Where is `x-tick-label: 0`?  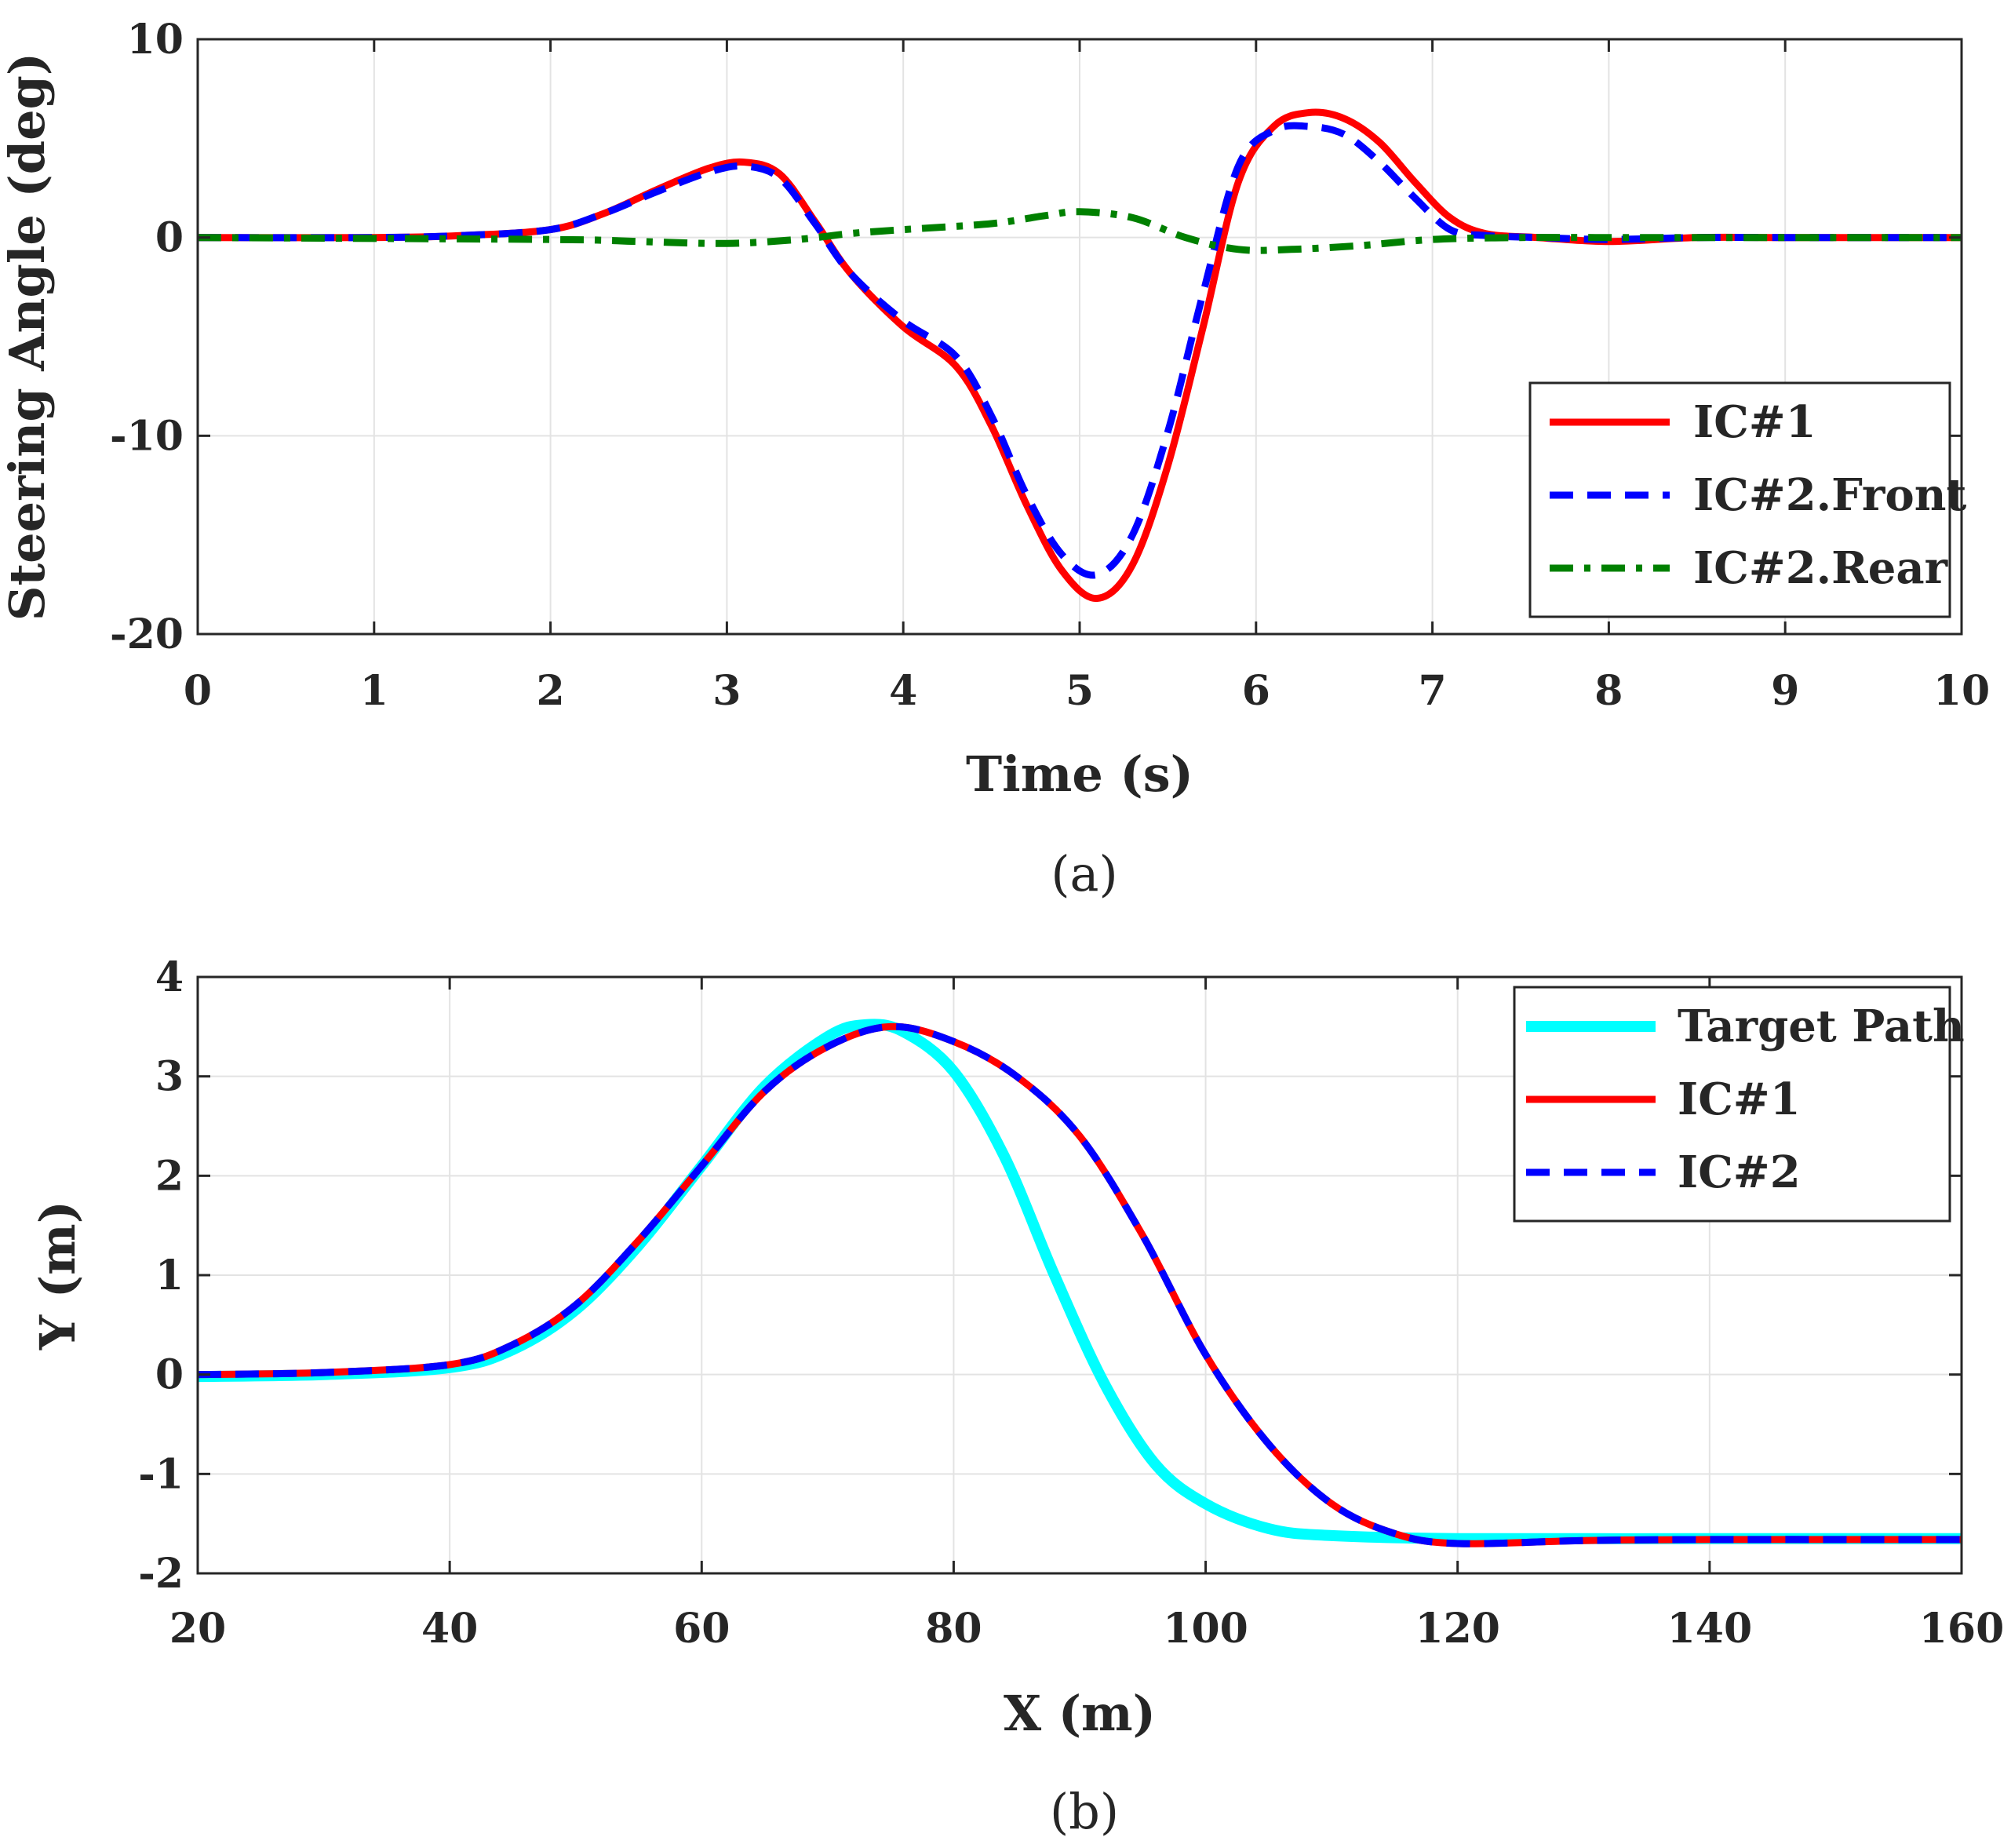
x-tick-label: 0 is located at coordinates (198, 691).